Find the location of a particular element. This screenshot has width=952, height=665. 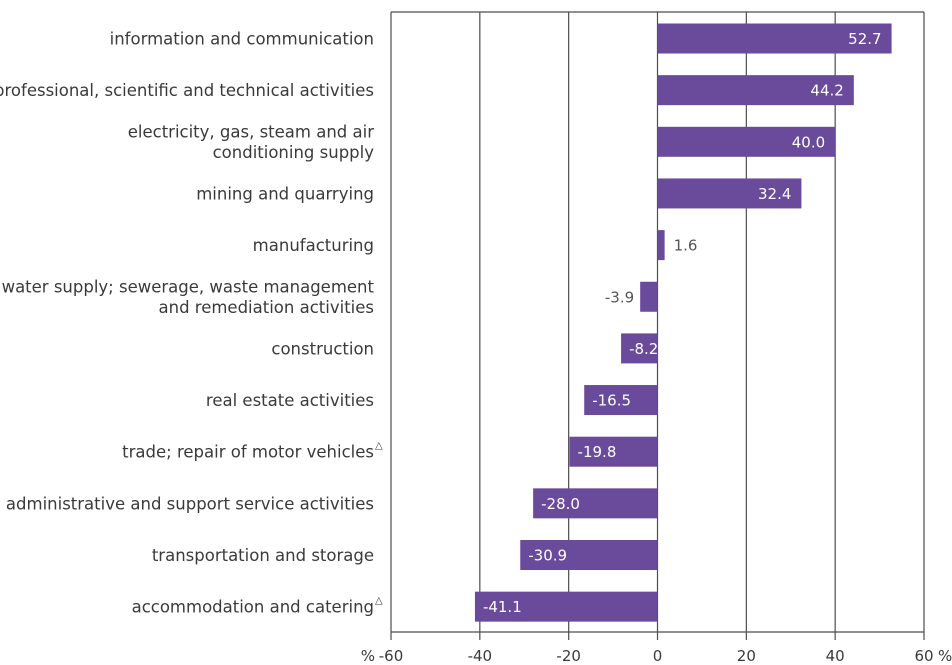

data-label: -16.5 is located at coordinates (611, 401).